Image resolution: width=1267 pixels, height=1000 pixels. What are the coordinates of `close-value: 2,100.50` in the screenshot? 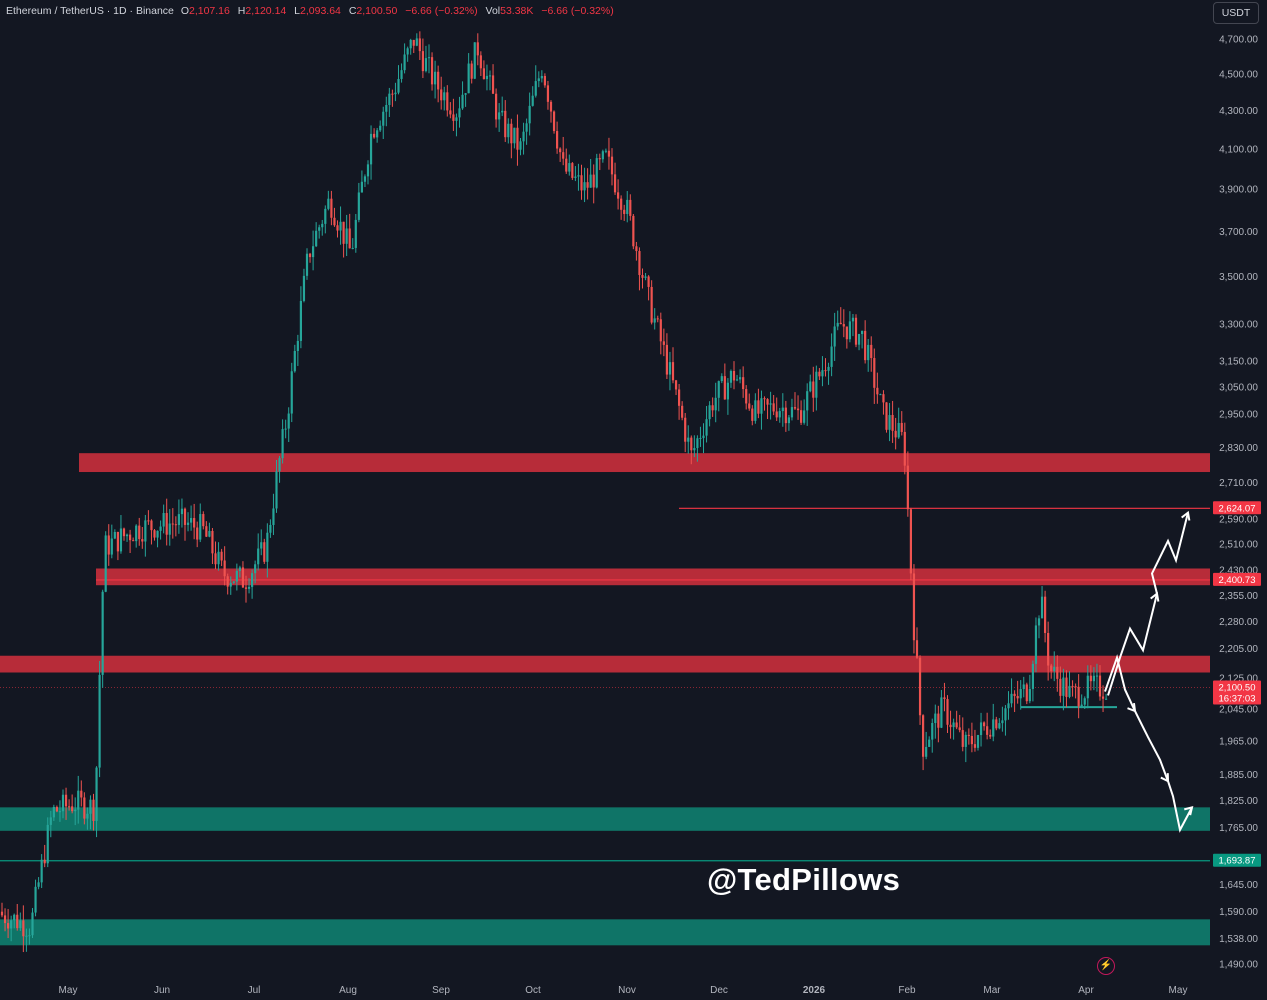 It's located at (377, 11).